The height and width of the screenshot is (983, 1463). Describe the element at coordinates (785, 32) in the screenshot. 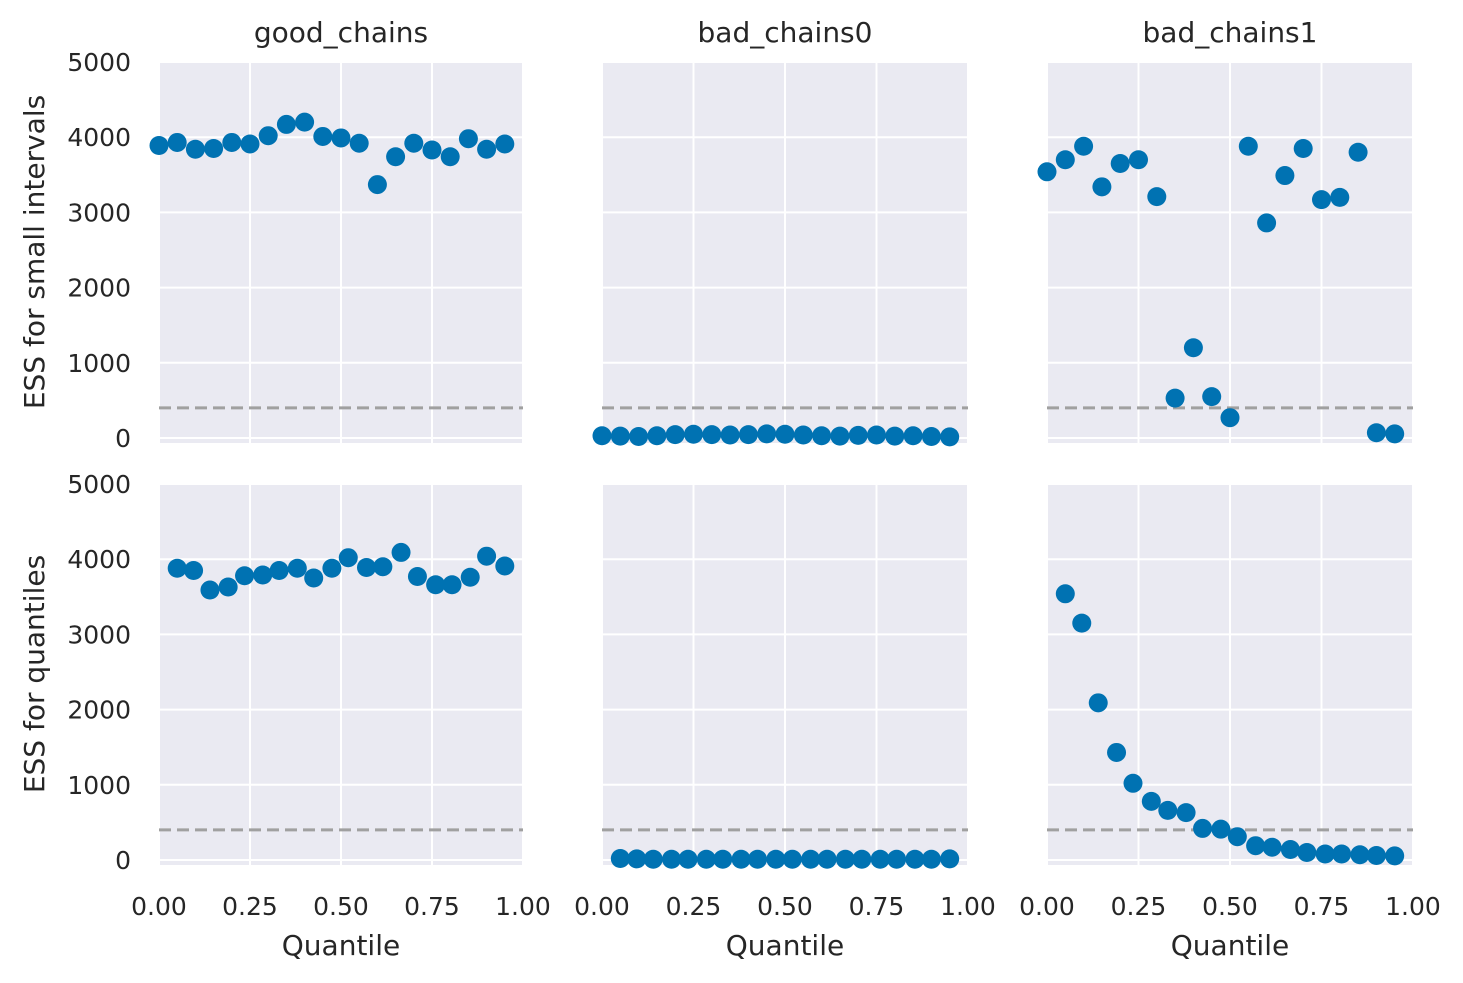

I see `panel-title: bad_chains0` at that location.